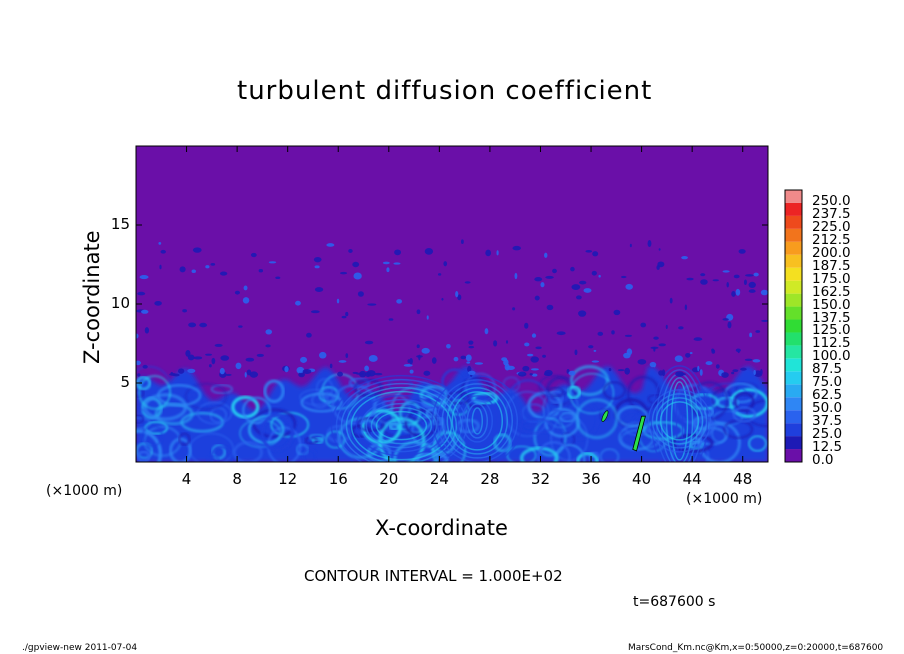 This screenshot has height=654, width=904. I want to click on colorbar-label: 12.5, so click(827, 447).